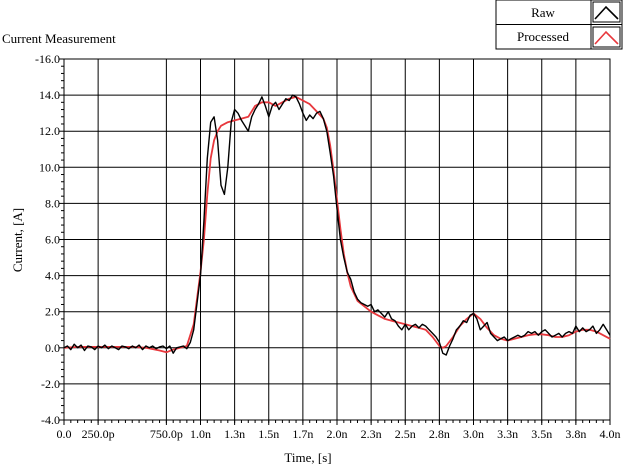  What do you see at coordinates (52, 276) in the screenshot?
I see `y-tick-label: 4.0` at bounding box center [52, 276].